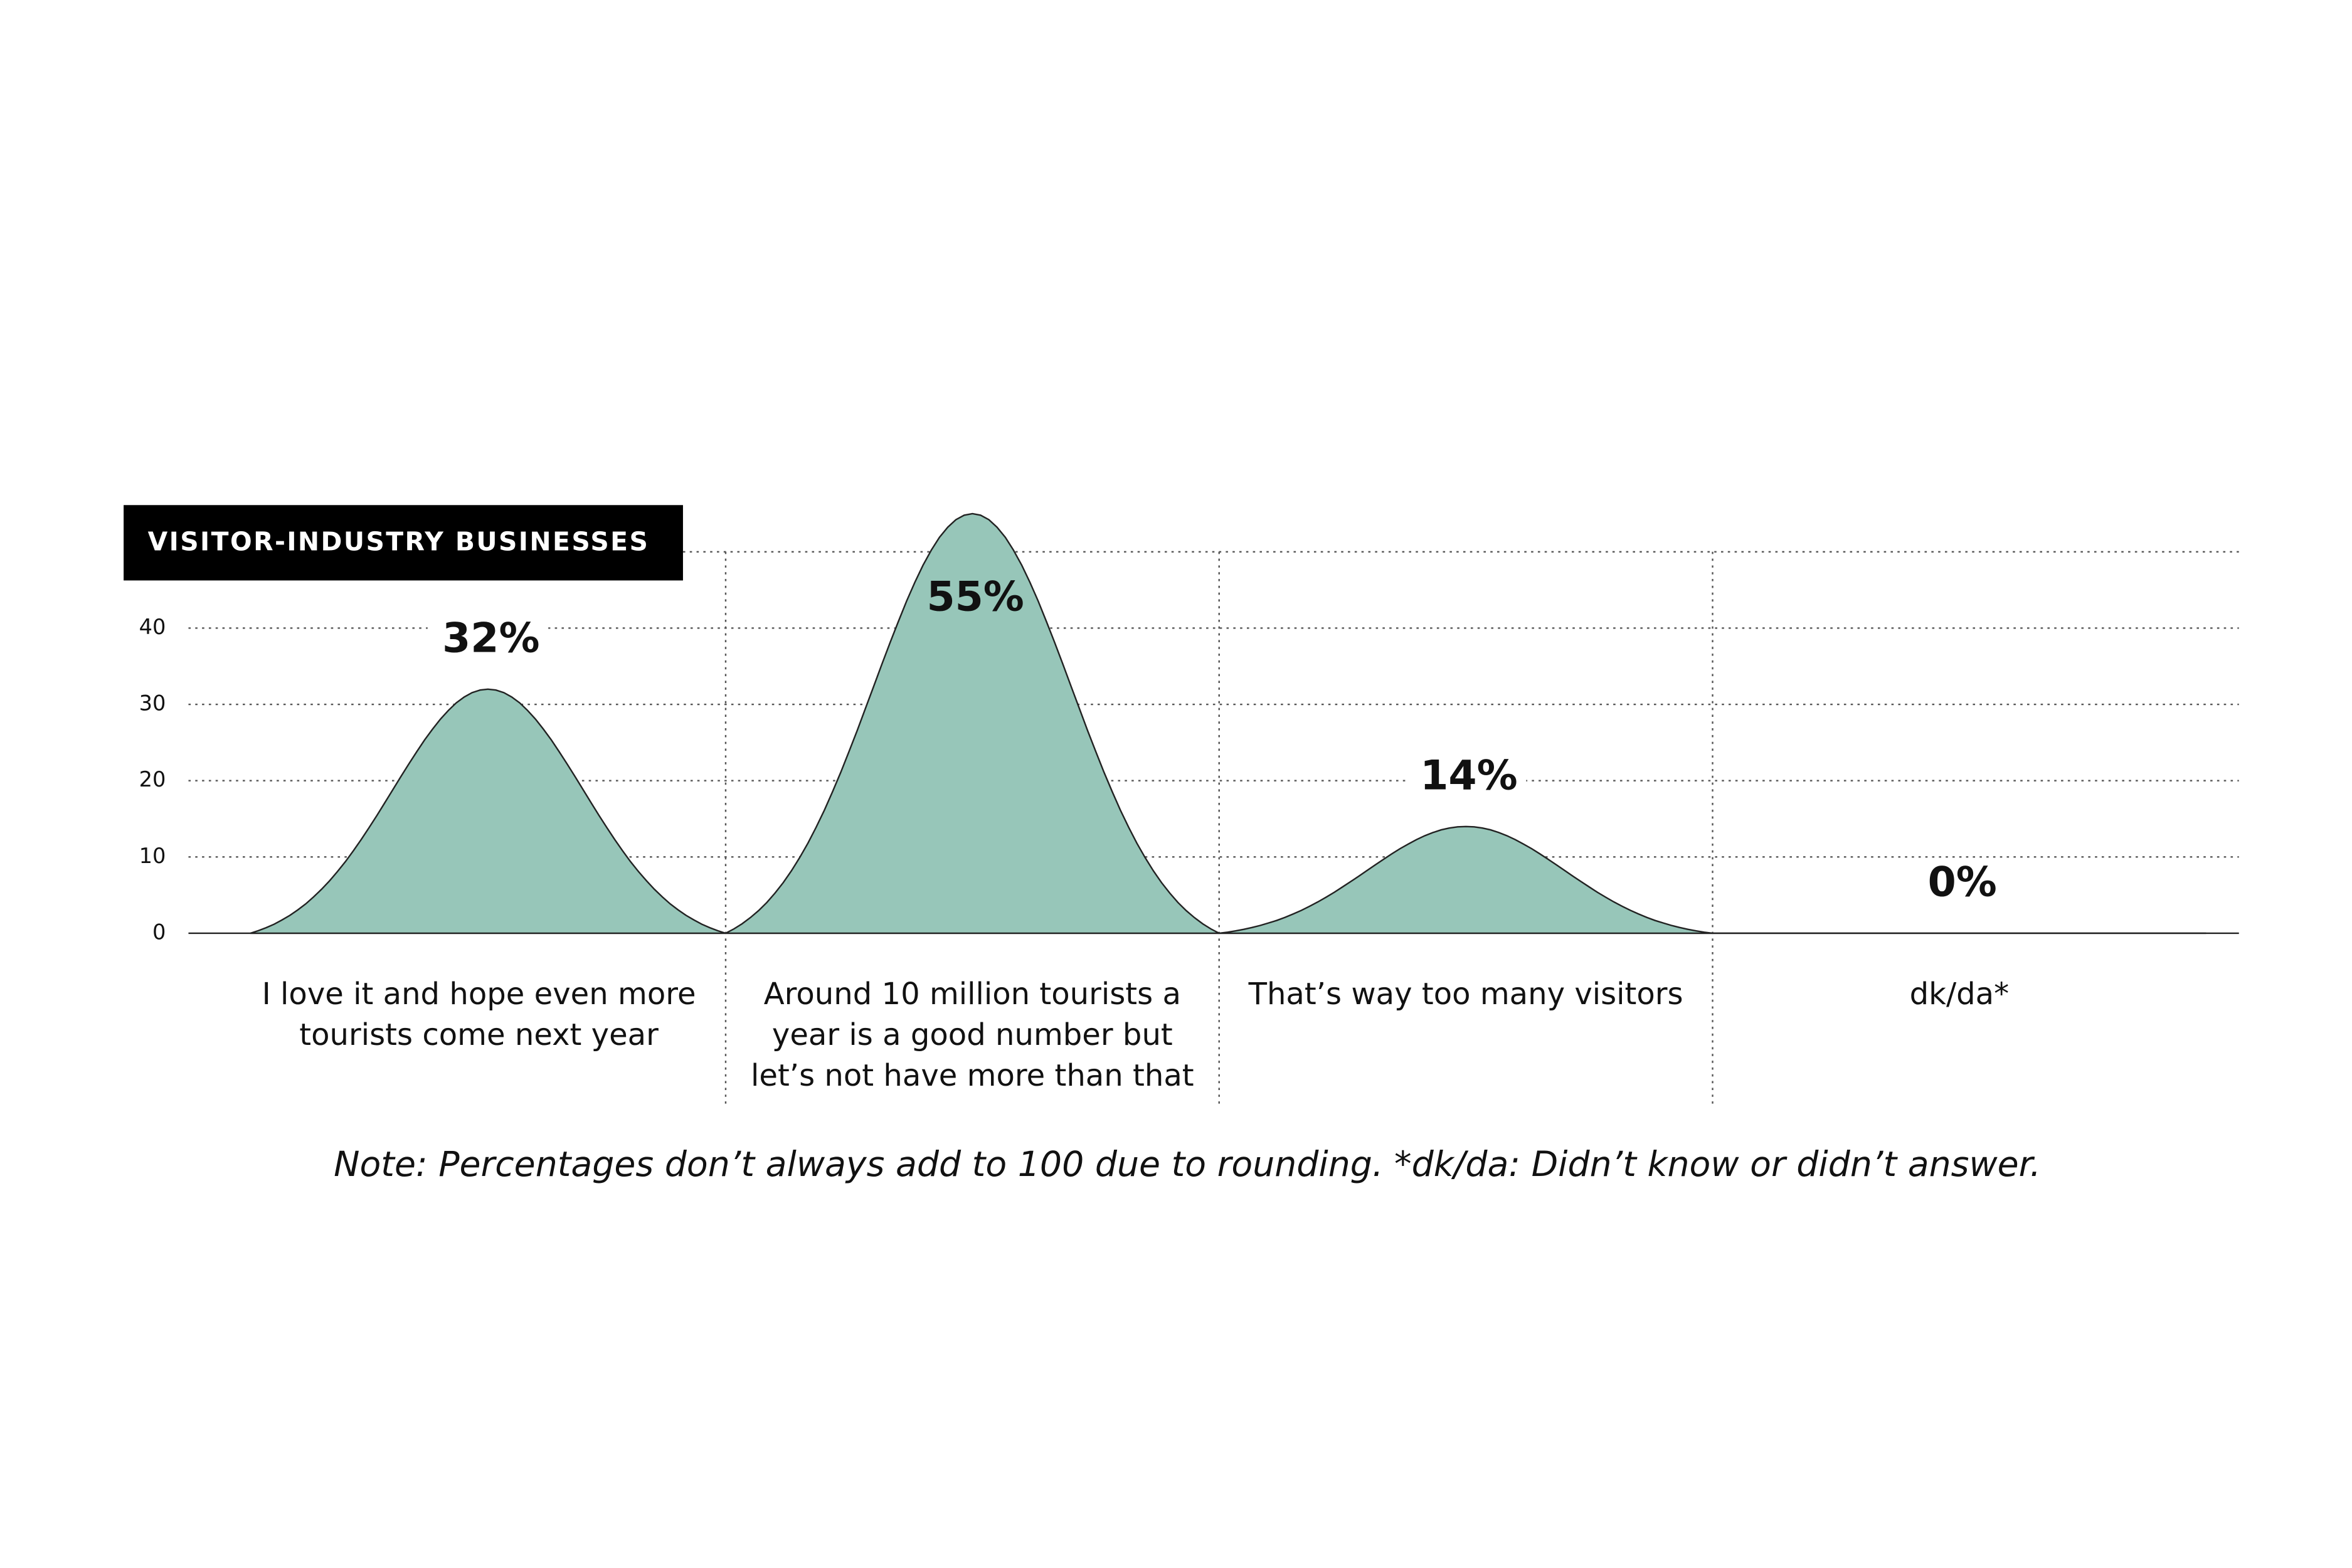 The width and height of the screenshot is (2352, 1568). Describe the element at coordinates (152, 856) in the screenshot. I see `y-tick-label: 10` at that location.